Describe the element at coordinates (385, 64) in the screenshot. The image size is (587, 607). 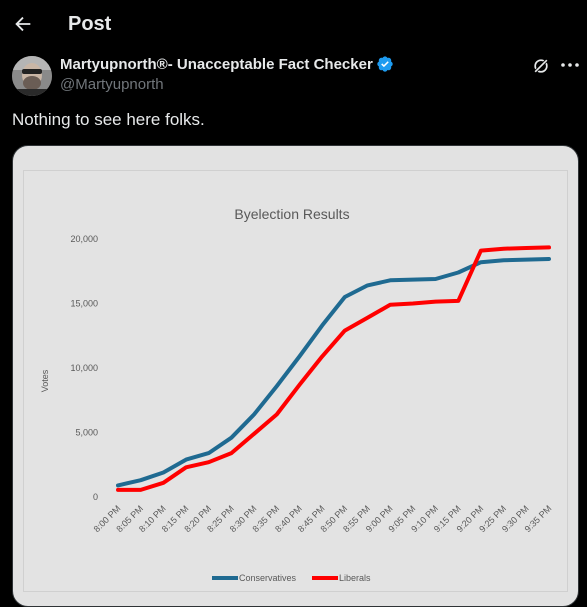
I see `verified-badge-icon` at that location.